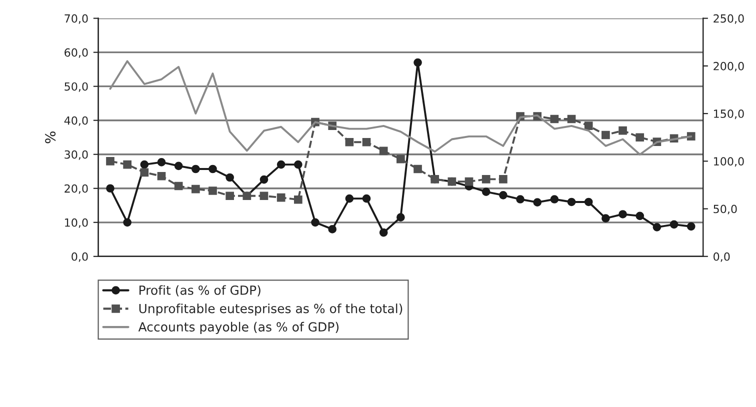  Describe the element at coordinates (76, 53) in the screenshot. I see `y-tick-label: 60,0` at that location.